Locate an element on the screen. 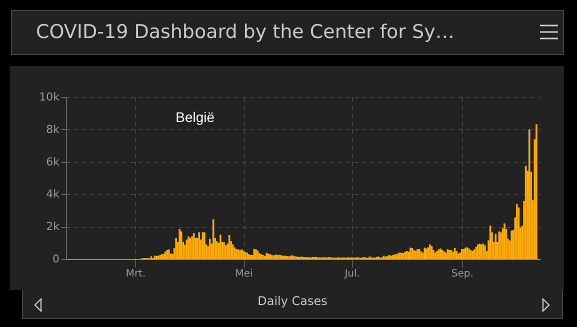 This screenshot has height=327, width=577. y-tick-label: 2k is located at coordinates (53, 227).